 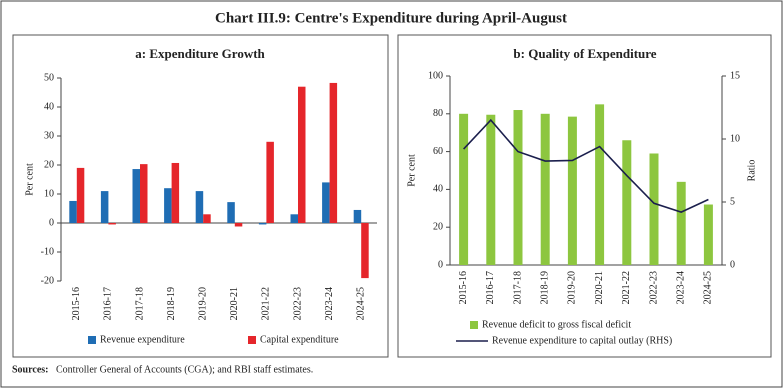 What do you see at coordinates (47, 280) in the screenshot?
I see `y-tick-label: -20` at bounding box center [47, 280].